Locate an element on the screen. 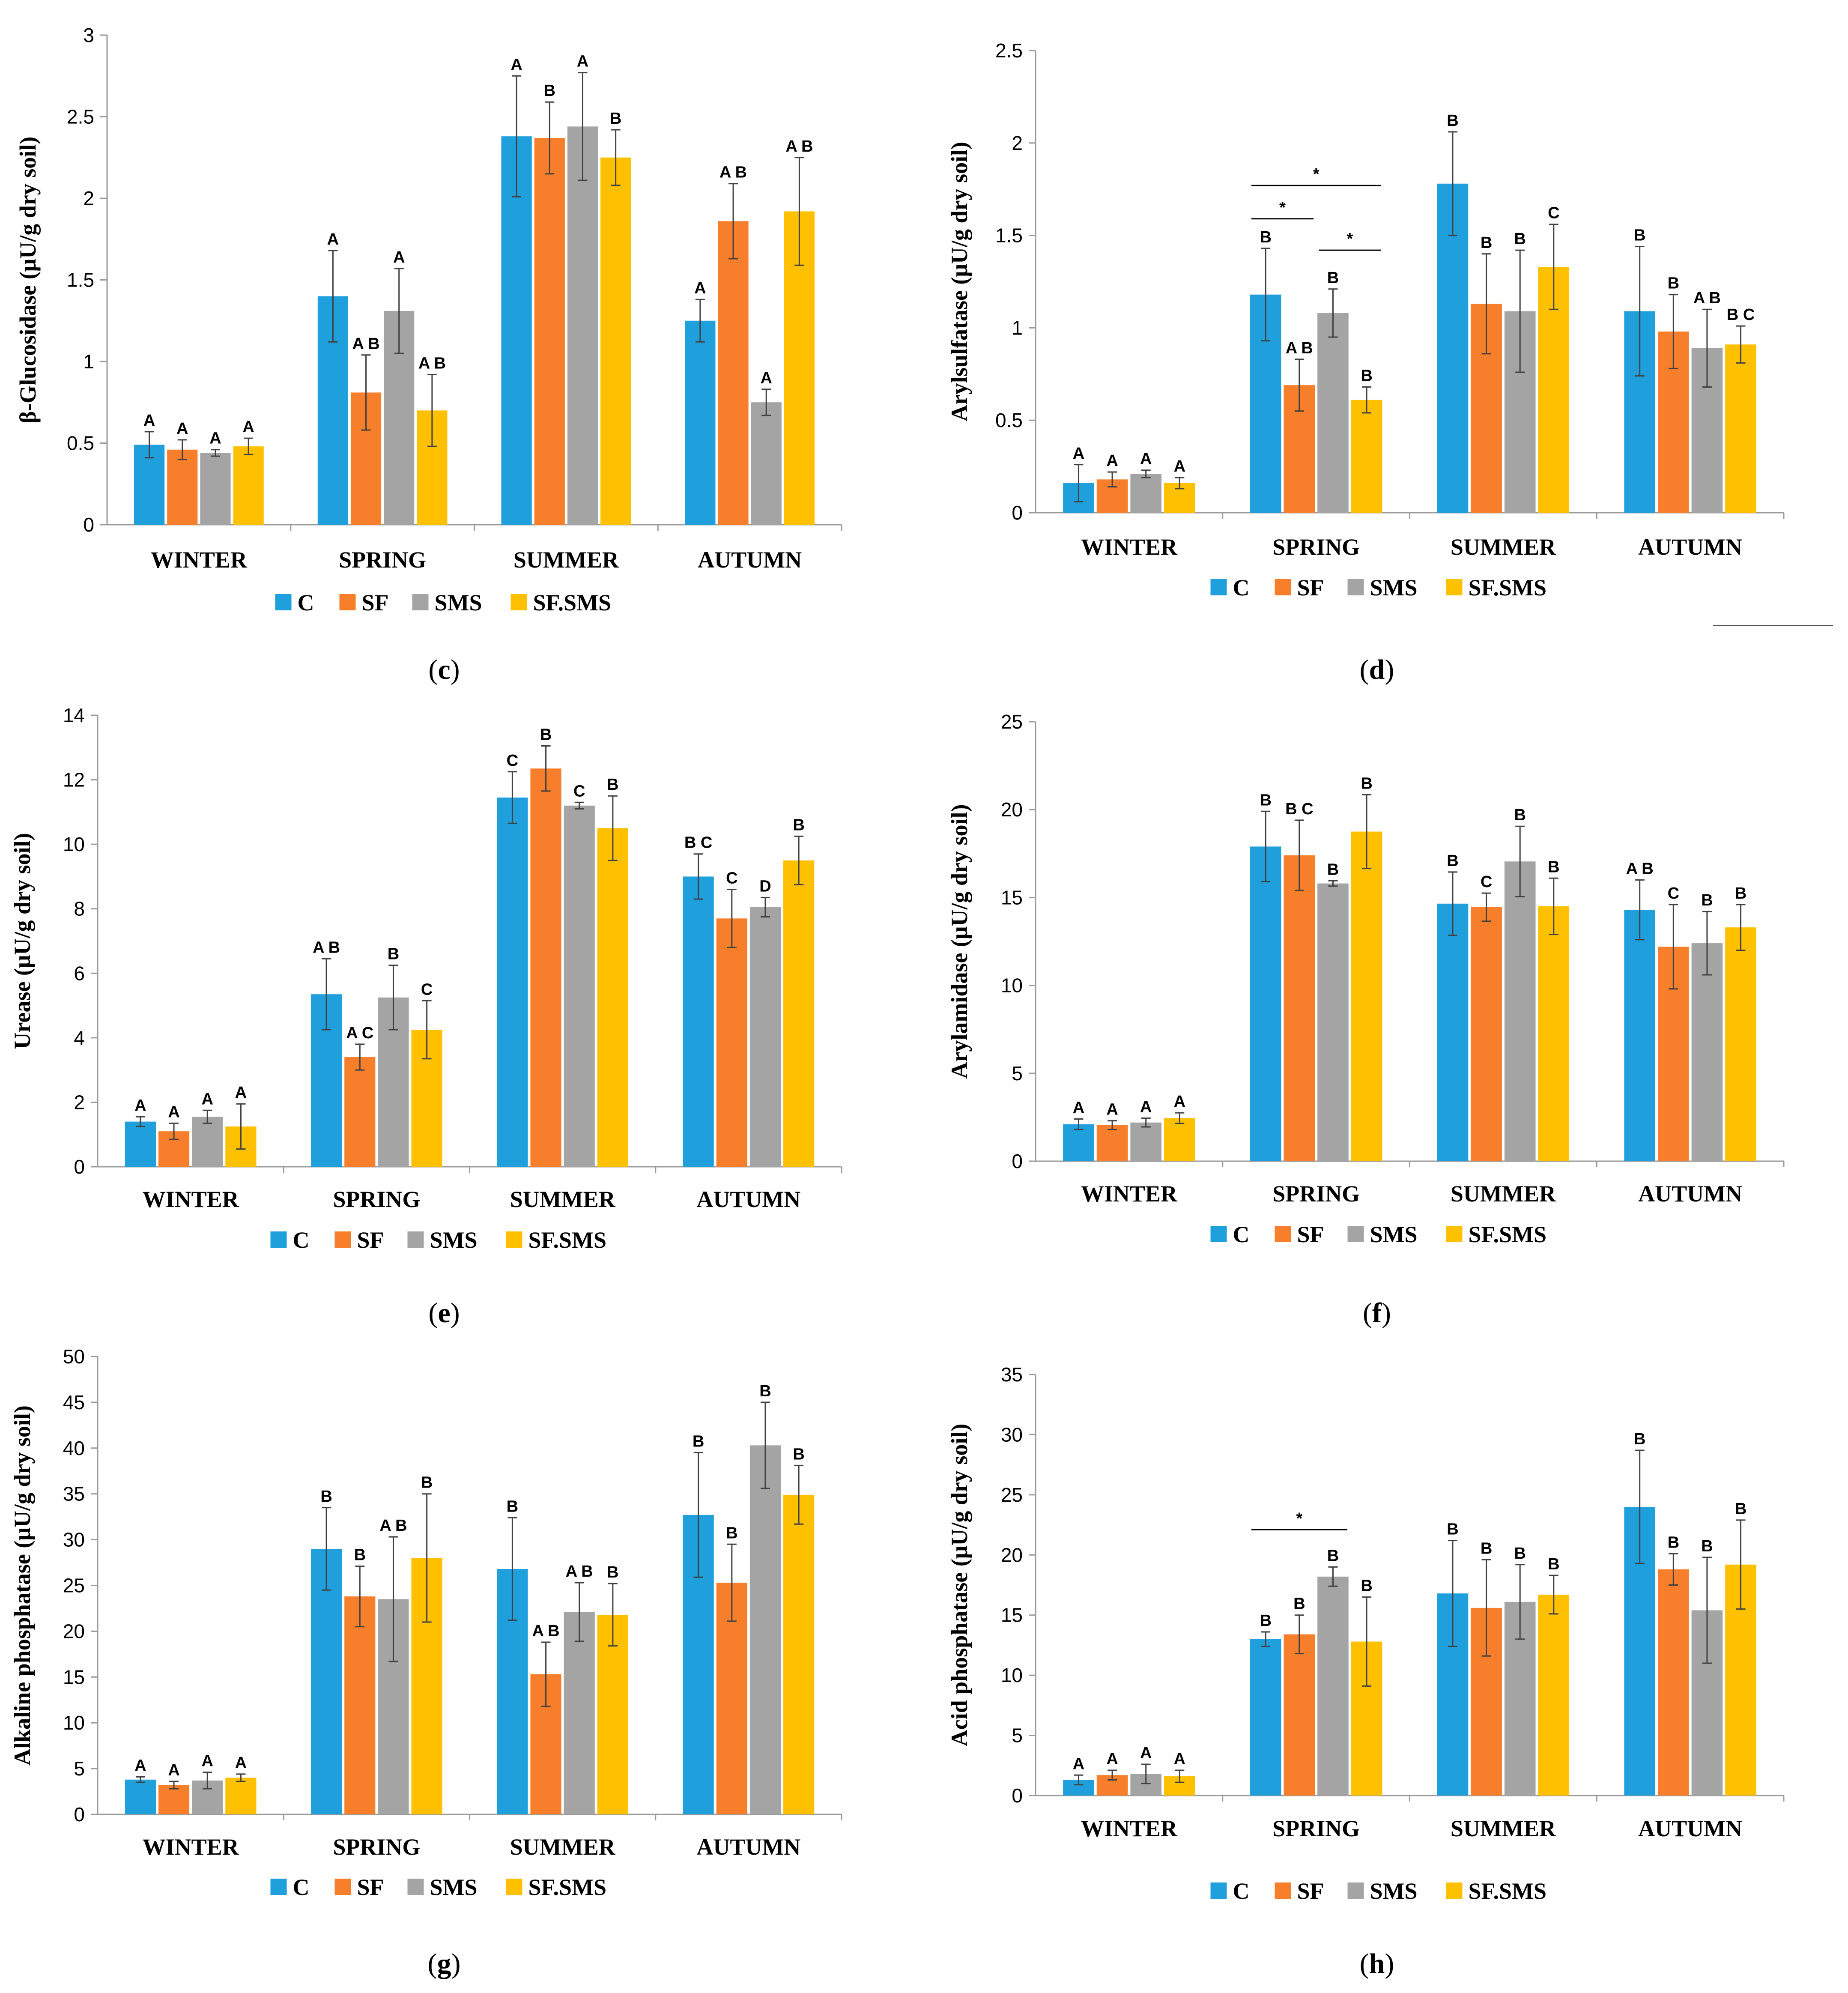 Image resolution: width=1848 pixels, height=1993 pixels. y-tick-label: 45 is located at coordinates (74, 1402).